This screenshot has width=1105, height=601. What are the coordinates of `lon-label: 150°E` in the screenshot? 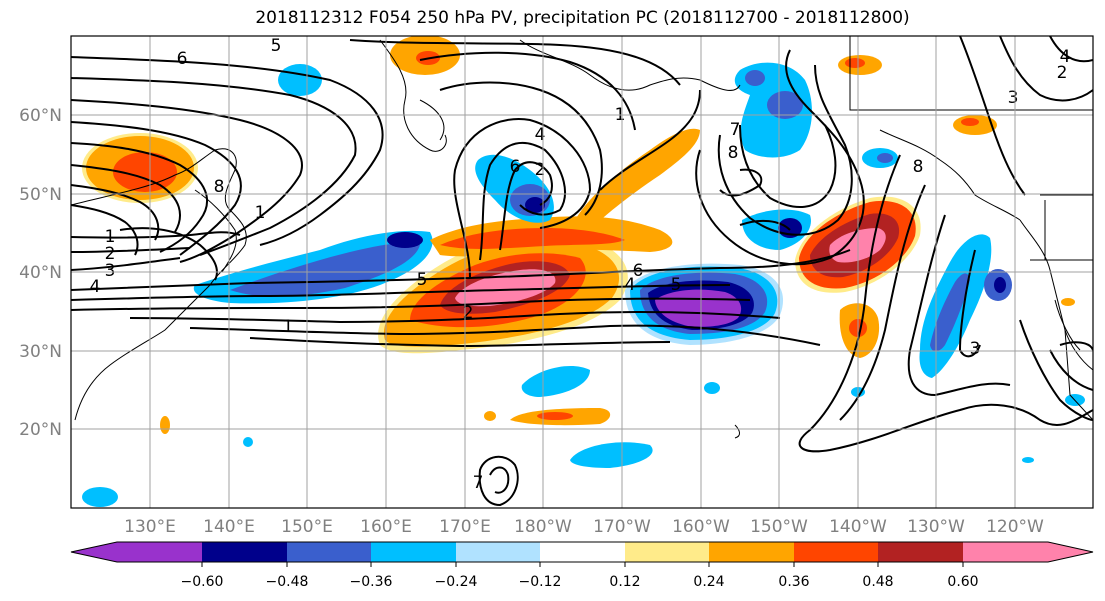 It's located at (307, 527).